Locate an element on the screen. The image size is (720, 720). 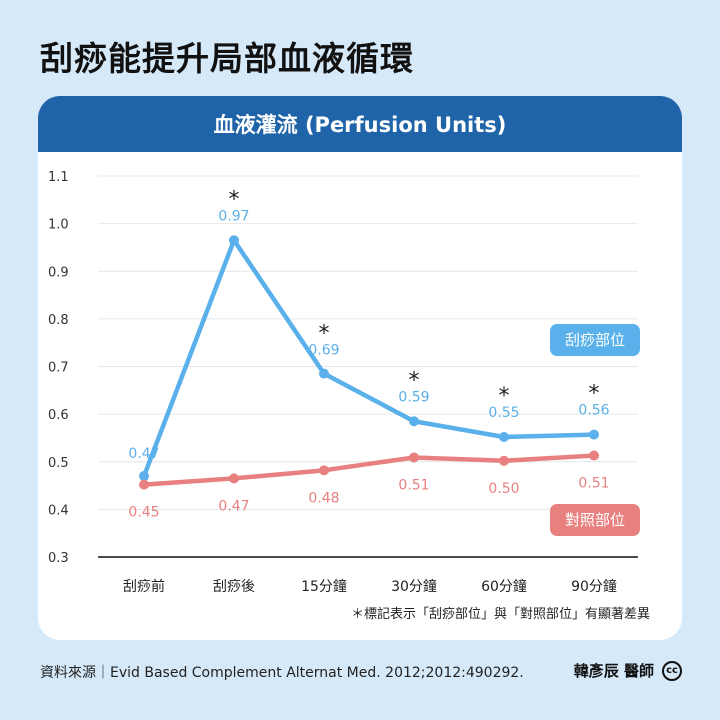
data-label: 0.48 is located at coordinates (323, 498).